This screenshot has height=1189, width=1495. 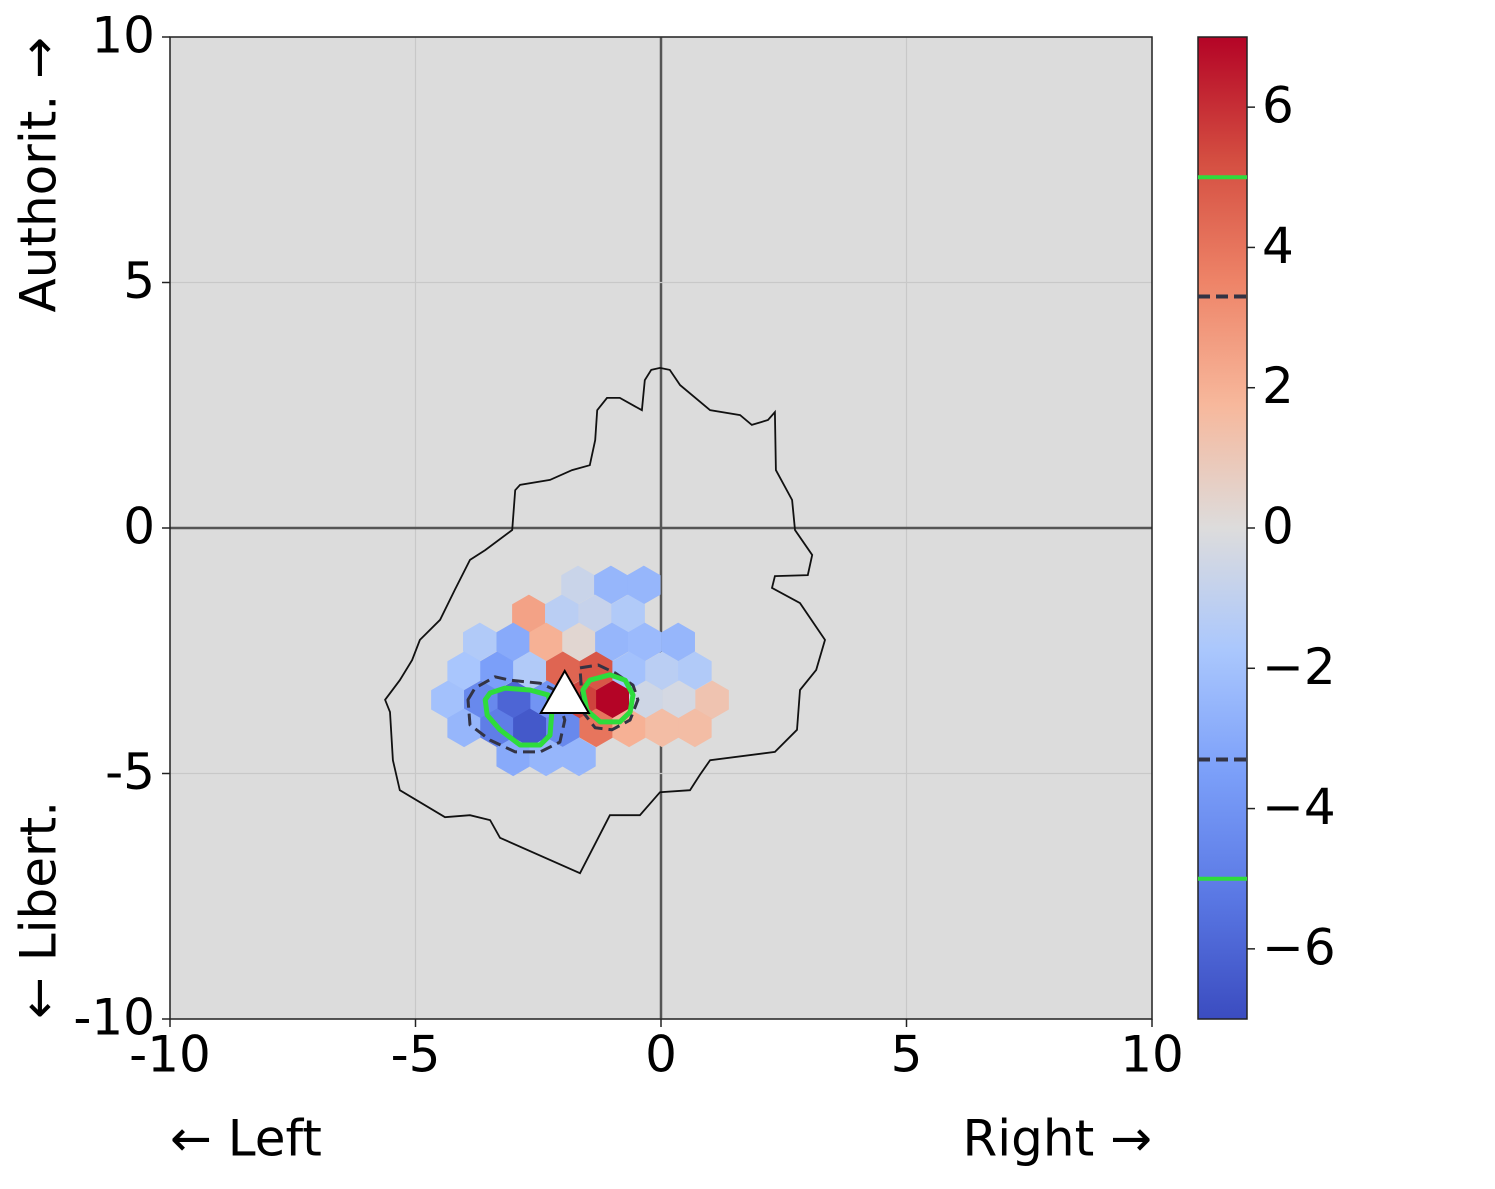 What do you see at coordinates (661, 1055) in the screenshot?
I see `x-tick-label: 0` at bounding box center [661, 1055].